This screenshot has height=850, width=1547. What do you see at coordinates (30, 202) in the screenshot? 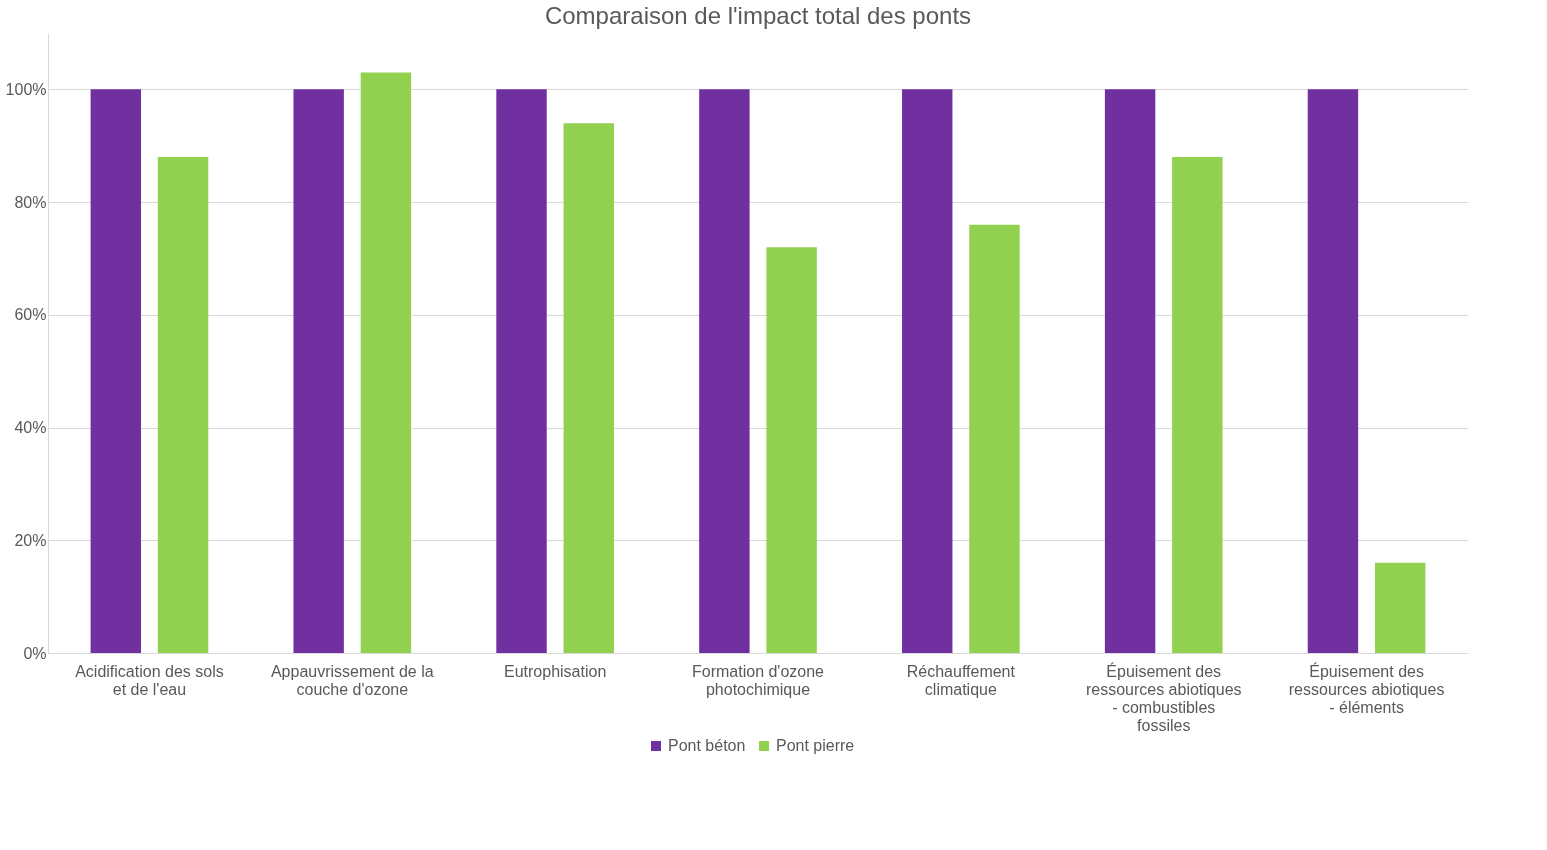
I see `y-tick-label: 80%` at bounding box center [30, 202].